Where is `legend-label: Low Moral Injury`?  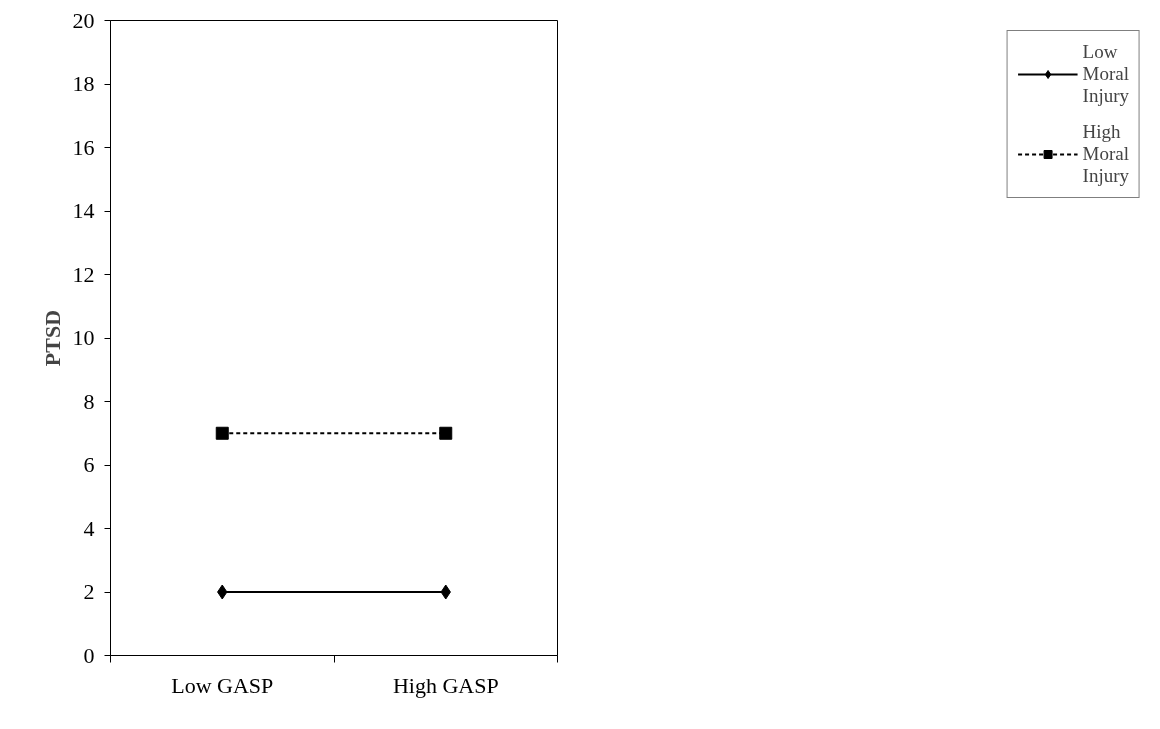
legend-label: Low Moral Injury is located at coordinates (1105, 74).